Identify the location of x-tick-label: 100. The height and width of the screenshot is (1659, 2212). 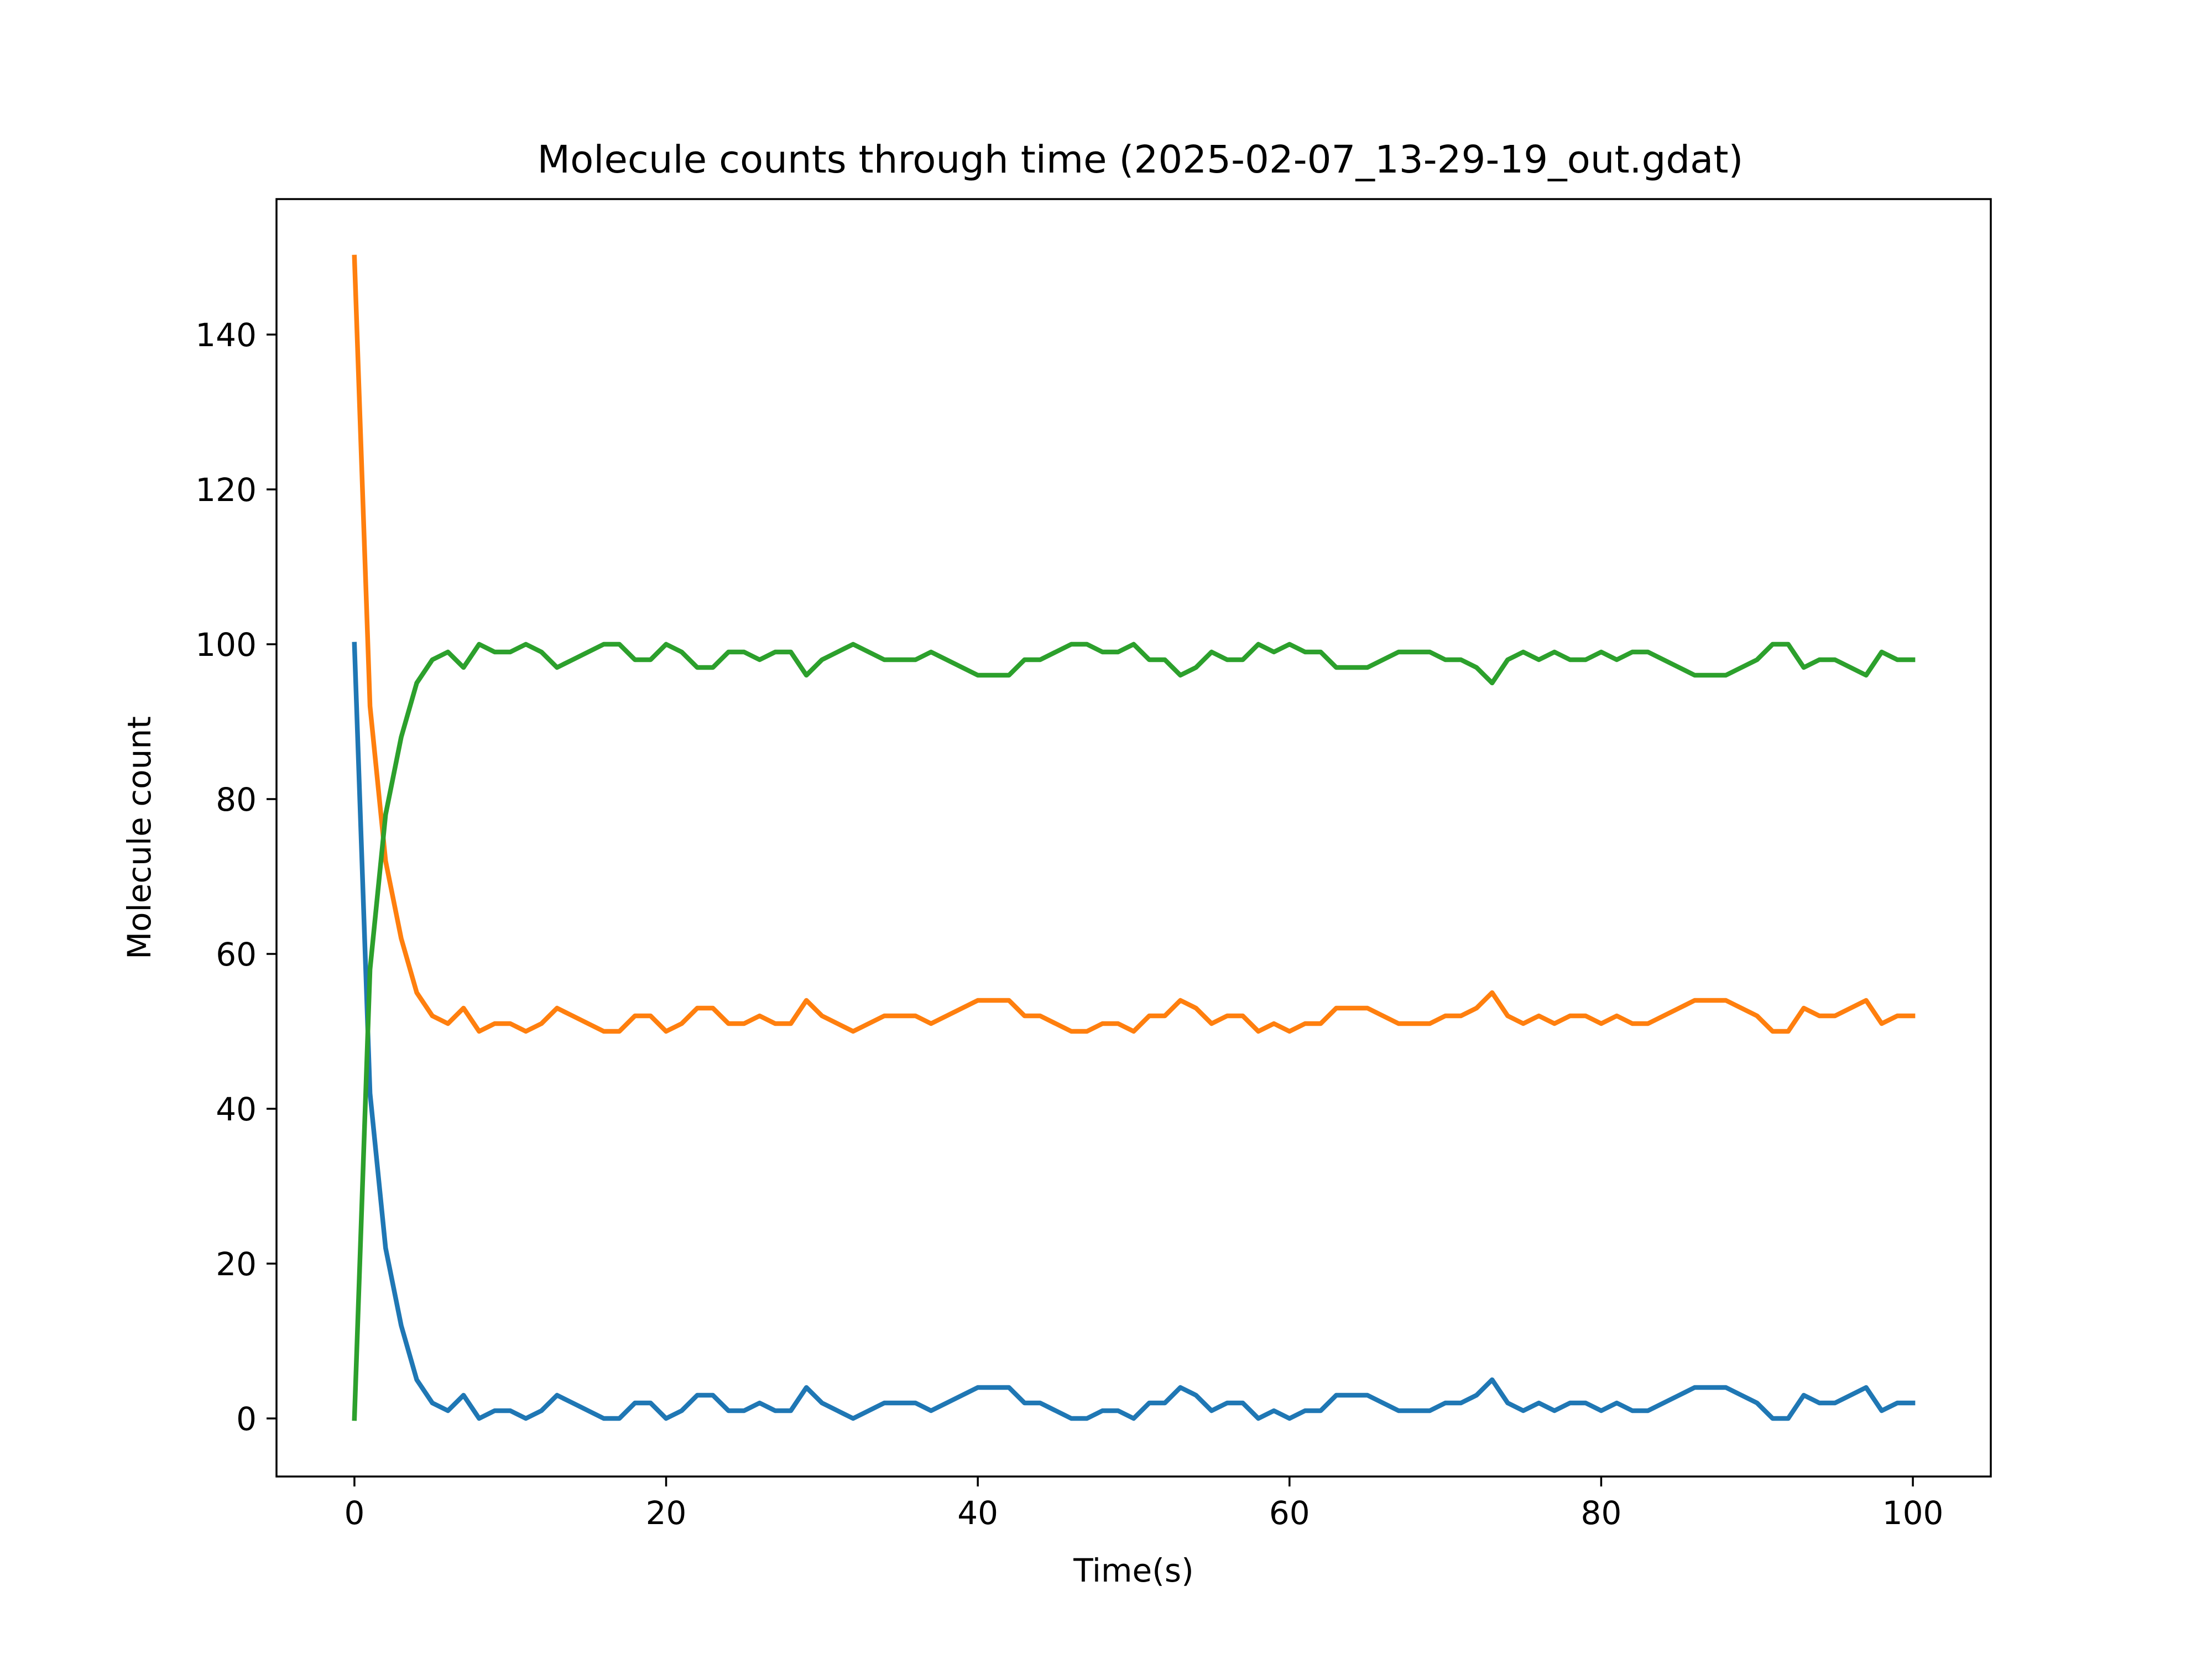
(1913, 1513).